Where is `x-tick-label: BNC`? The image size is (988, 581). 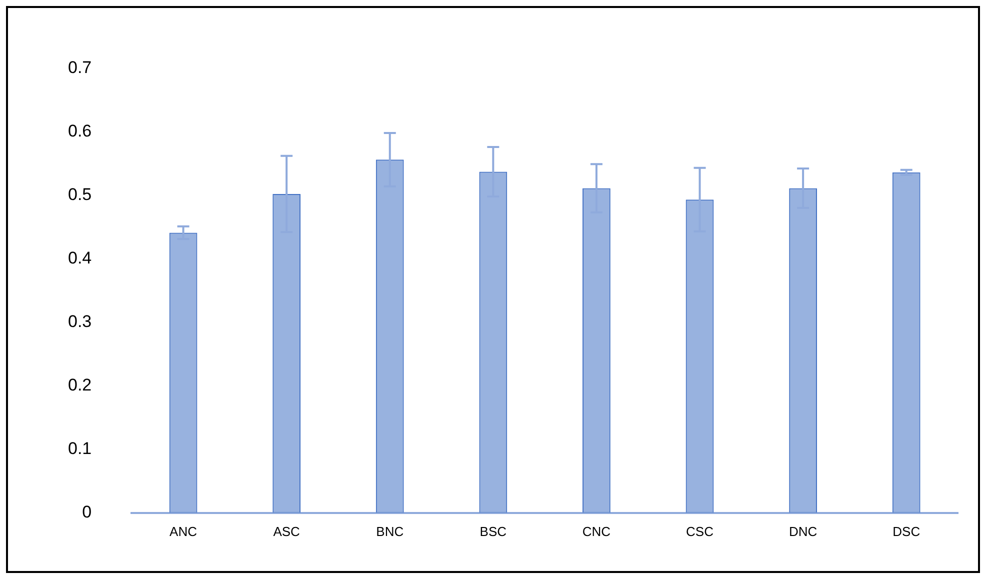 x-tick-label: BNC is located at coordinates (390, 532).